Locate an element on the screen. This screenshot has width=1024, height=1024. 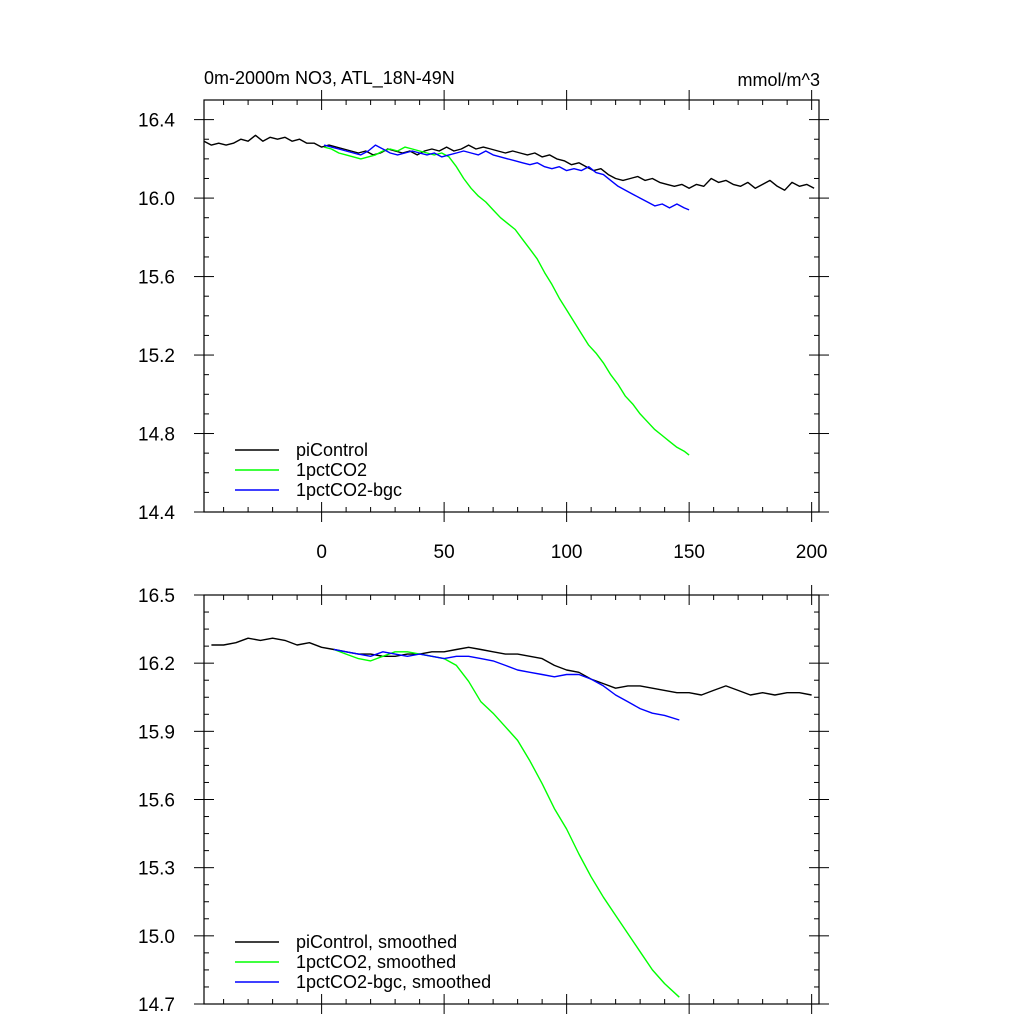
x-tick-label: 0 is located at coordinates (321, 552).